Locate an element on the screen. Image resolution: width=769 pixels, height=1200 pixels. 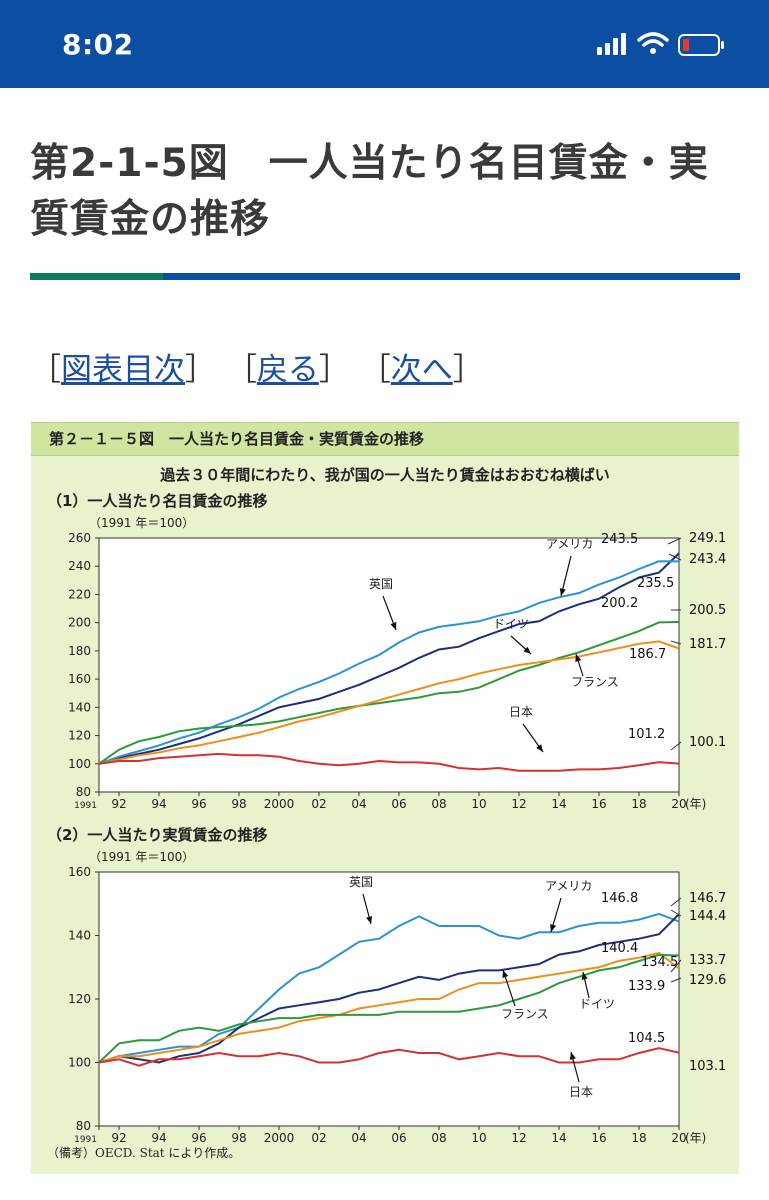
data-label: 181.7 is located at coordinates (707, 644).